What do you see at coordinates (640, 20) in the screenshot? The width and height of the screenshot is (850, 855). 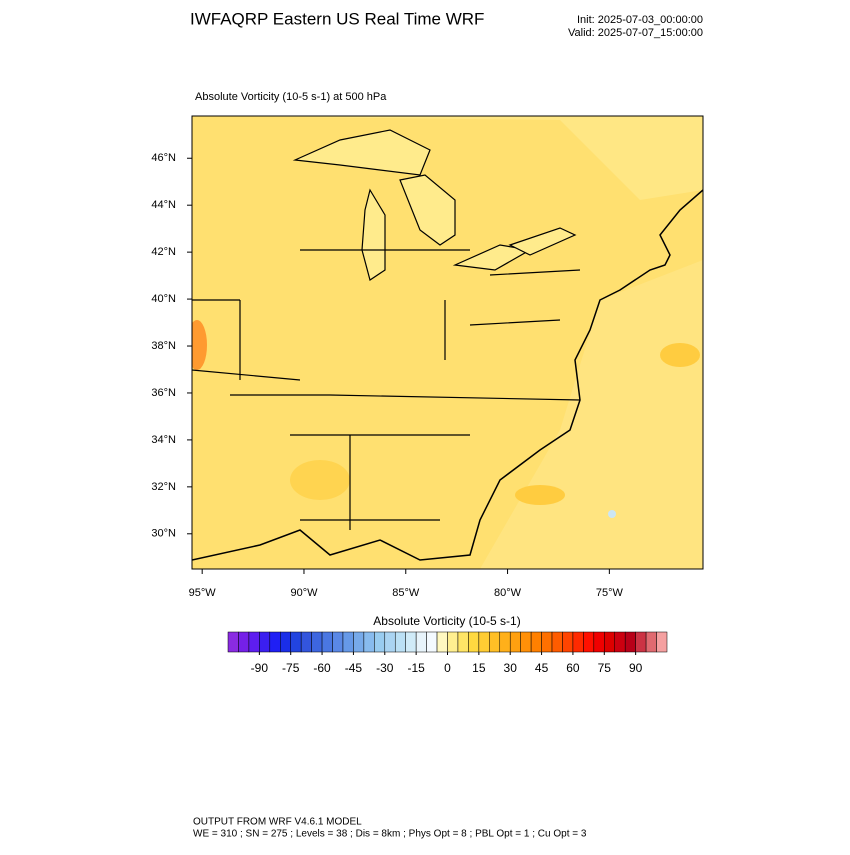 I see `init-time: Init: 2025-07-03_00:00:00` at bounding box center [640, 20].